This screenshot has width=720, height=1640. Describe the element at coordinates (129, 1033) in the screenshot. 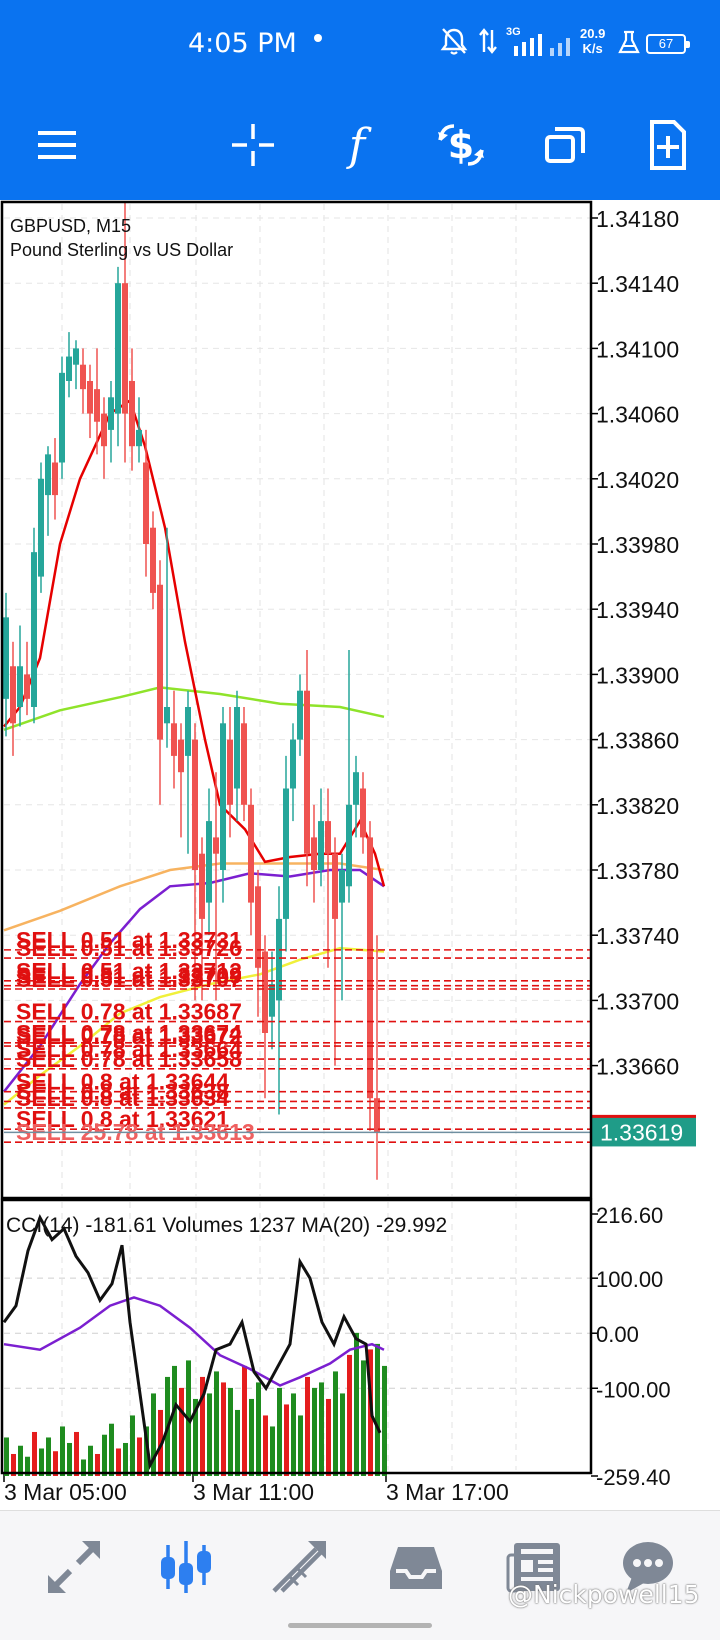

I see `order-label: SELL 0.78 at 1.33674` at that location.